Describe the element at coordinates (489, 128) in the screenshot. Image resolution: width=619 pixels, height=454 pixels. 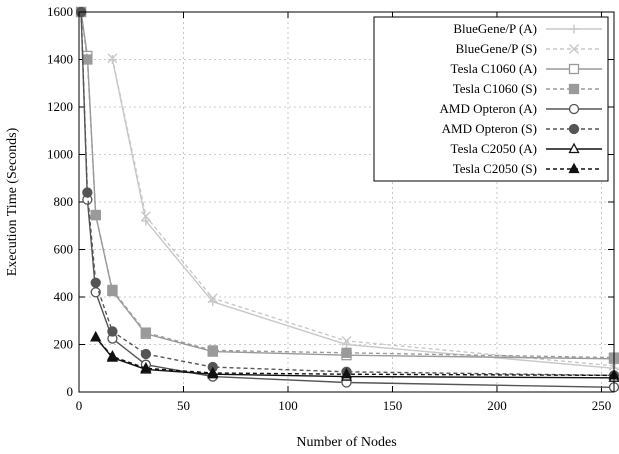
I see `legend-label: AMD Opteron (S)` at that location.